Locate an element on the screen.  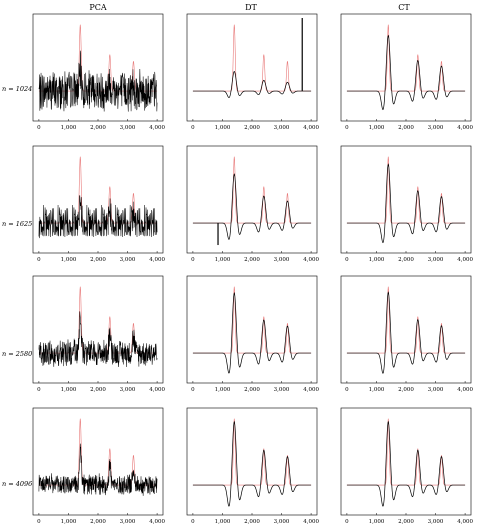
row-label-n4096: n = 4096 is located at coordinates (17, 484).